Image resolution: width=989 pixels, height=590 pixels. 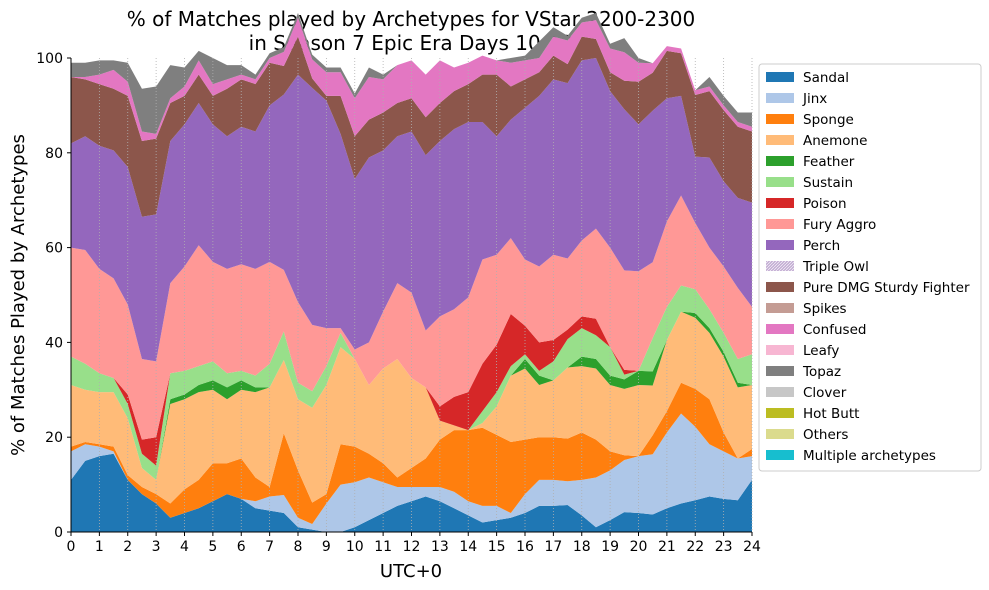 What do you see at coordinates (127, 547) in the screenshot?
I see `x-tick-label: 2` at bounding box center [127, 547].